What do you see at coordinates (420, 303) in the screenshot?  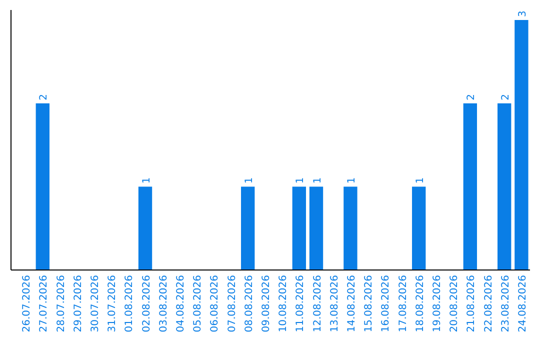 I see `x-tick-label: 18.08.2026` at bounding box center [420, 303].